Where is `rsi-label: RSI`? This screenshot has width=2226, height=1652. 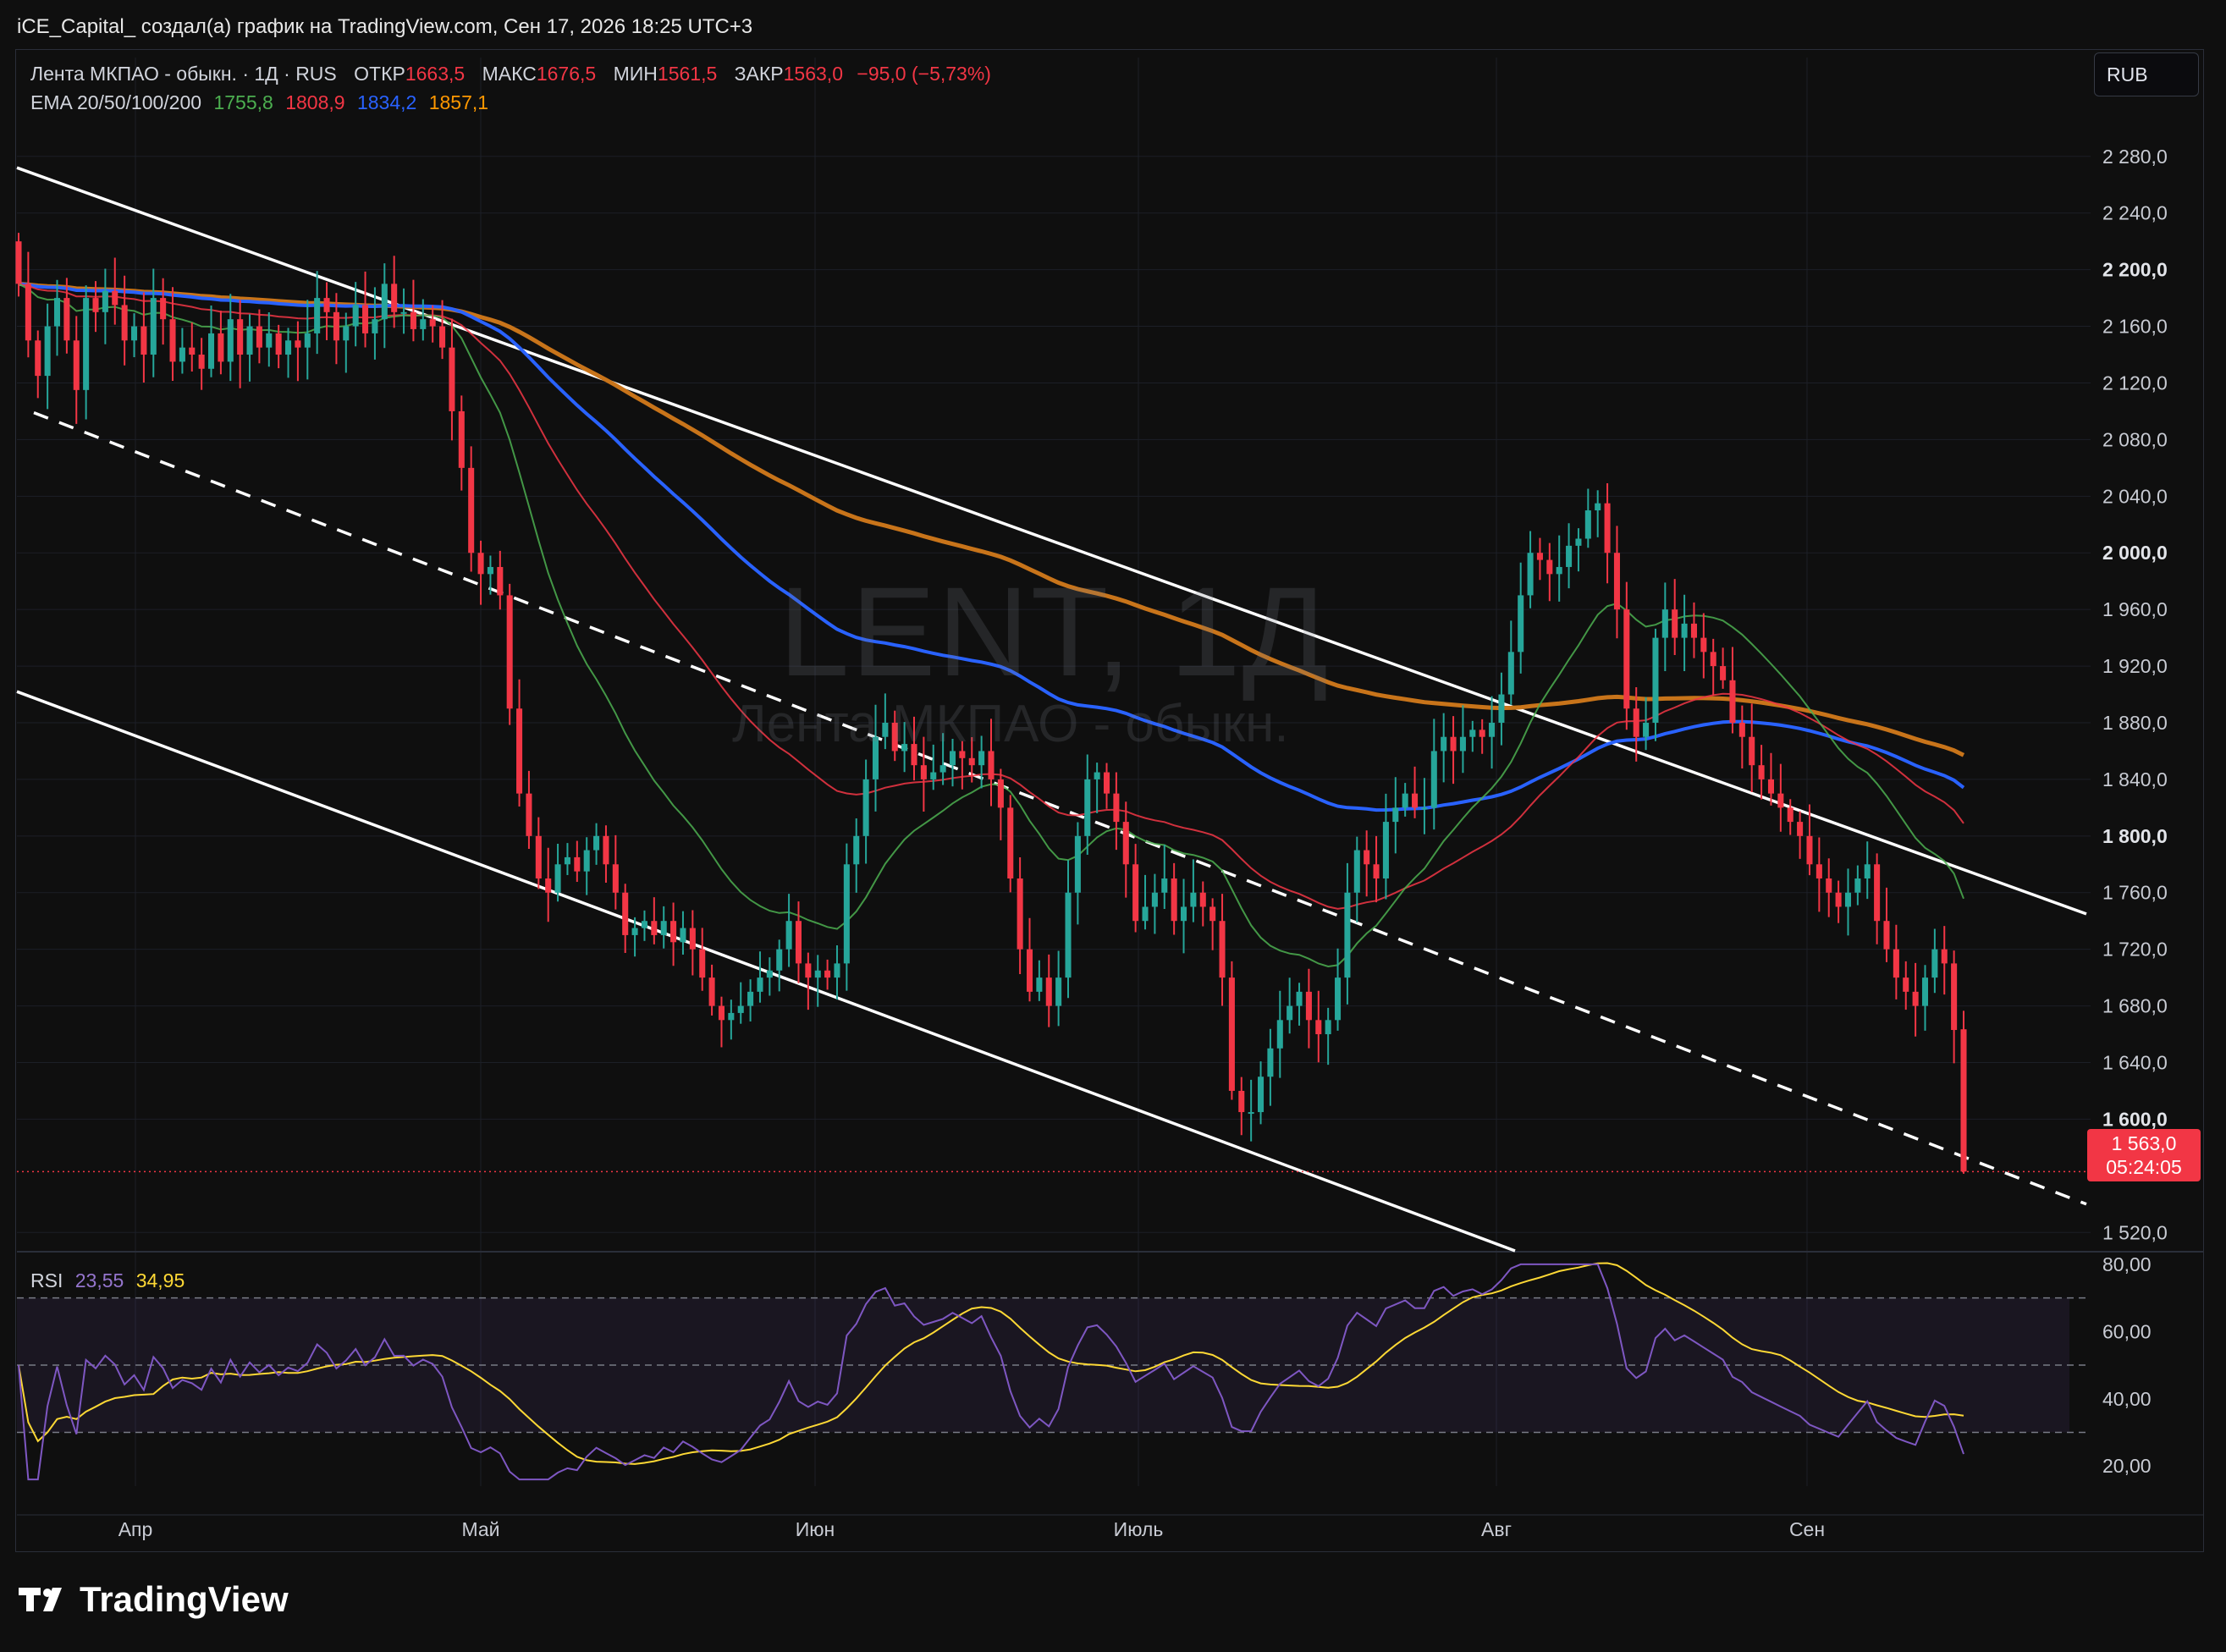
rsi-label: RSI is located at coordinates (47, 1280).